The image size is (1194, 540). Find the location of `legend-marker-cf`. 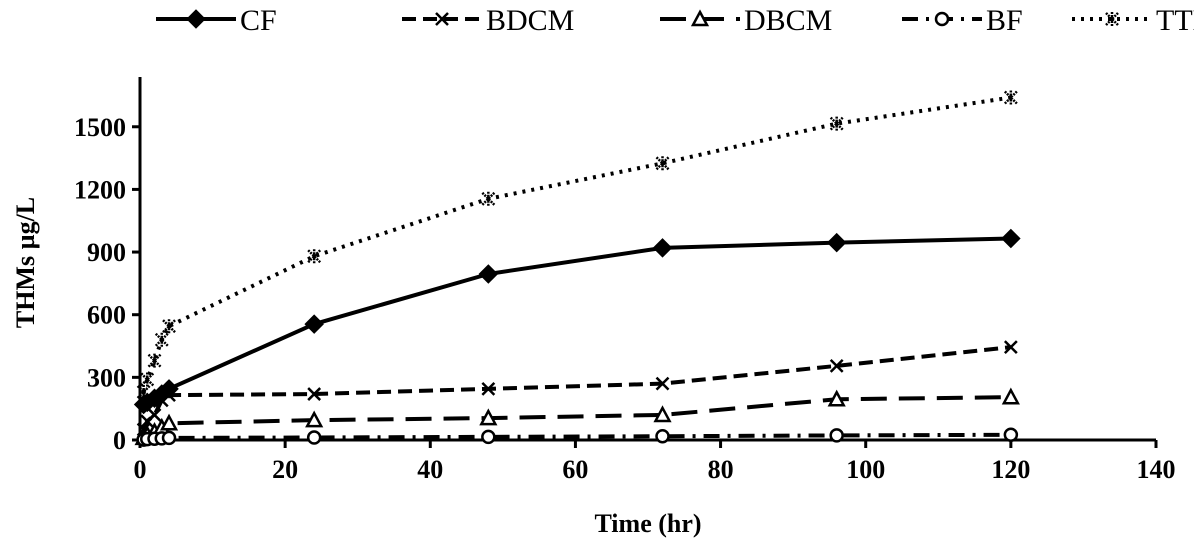

legend-marker-cf is located at coordinates (196, 19).